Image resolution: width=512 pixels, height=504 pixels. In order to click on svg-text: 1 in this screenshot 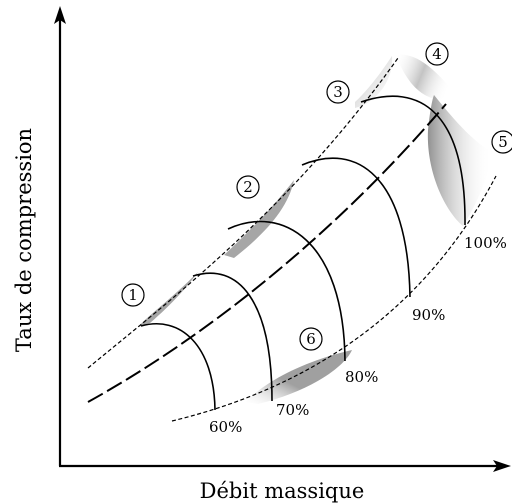, I will do `click(133, 295)`.